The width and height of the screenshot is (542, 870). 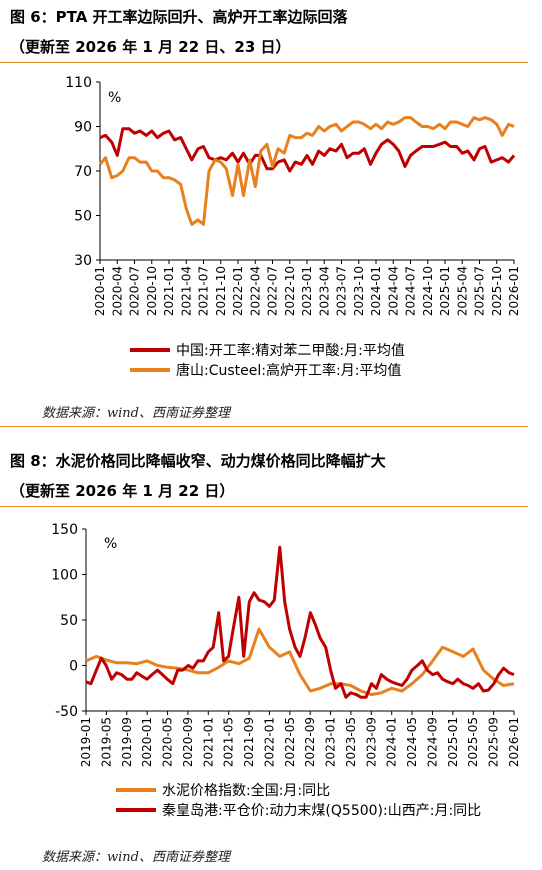 What do you see at coordinates (106, 742) in the screenshot?
I see `c2-xtick-label: 2019-05` at bounding box center [106, 742].